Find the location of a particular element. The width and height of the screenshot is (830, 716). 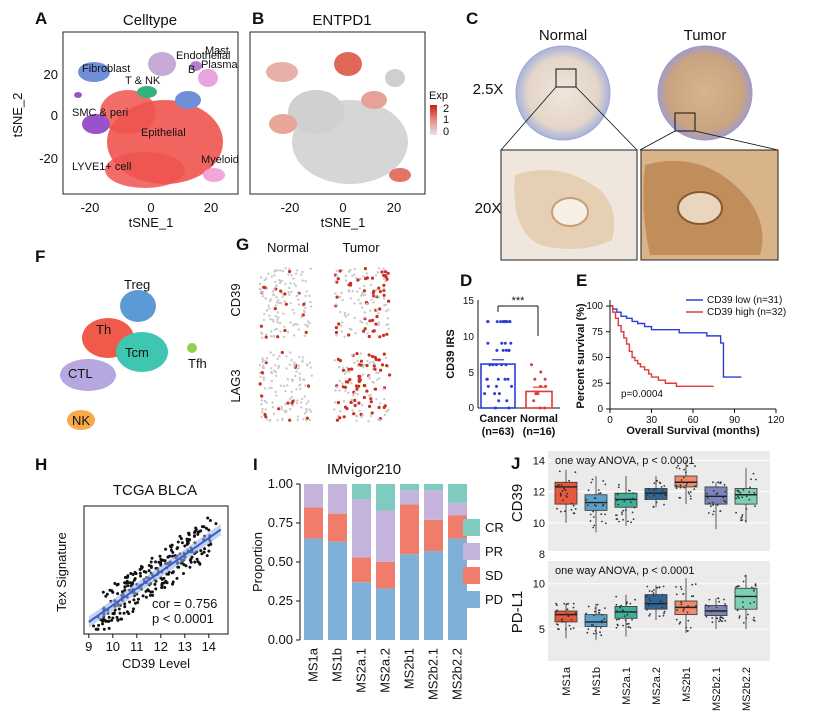

panel-c: C Normal Tumor 2.5X 20X is located at coordinates (622, 135).